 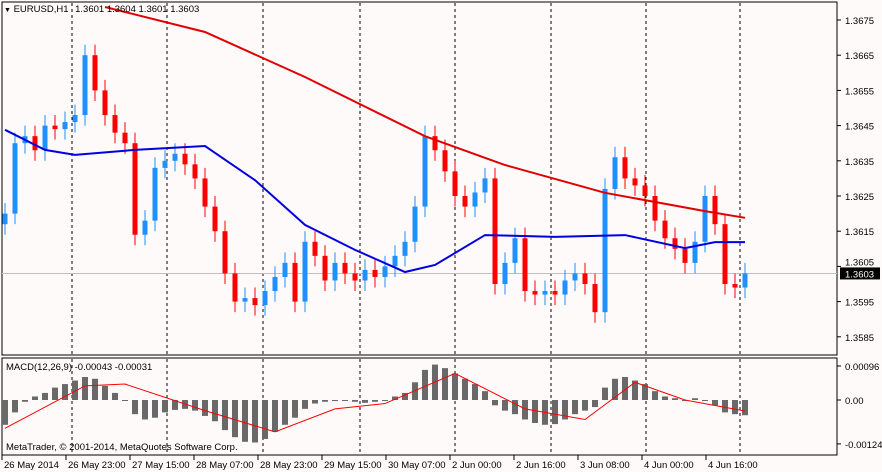 What do you see at coordinates (863, 445) in the screenshot?
I see `macd-tick-label: -0.00124` at bounding box center [863, 445].